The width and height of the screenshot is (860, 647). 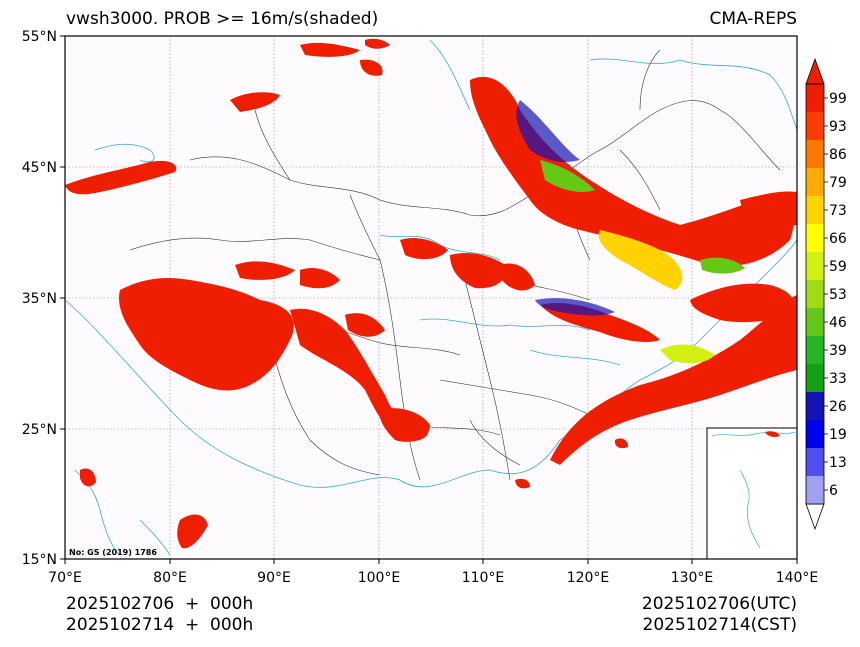 I want to click on colorbar-label: 66, so click(x=838, y=239).